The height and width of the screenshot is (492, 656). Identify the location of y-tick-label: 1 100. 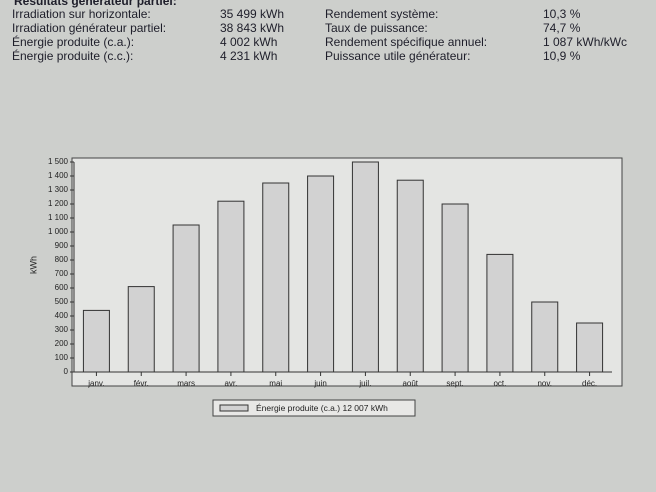
(58, 217).